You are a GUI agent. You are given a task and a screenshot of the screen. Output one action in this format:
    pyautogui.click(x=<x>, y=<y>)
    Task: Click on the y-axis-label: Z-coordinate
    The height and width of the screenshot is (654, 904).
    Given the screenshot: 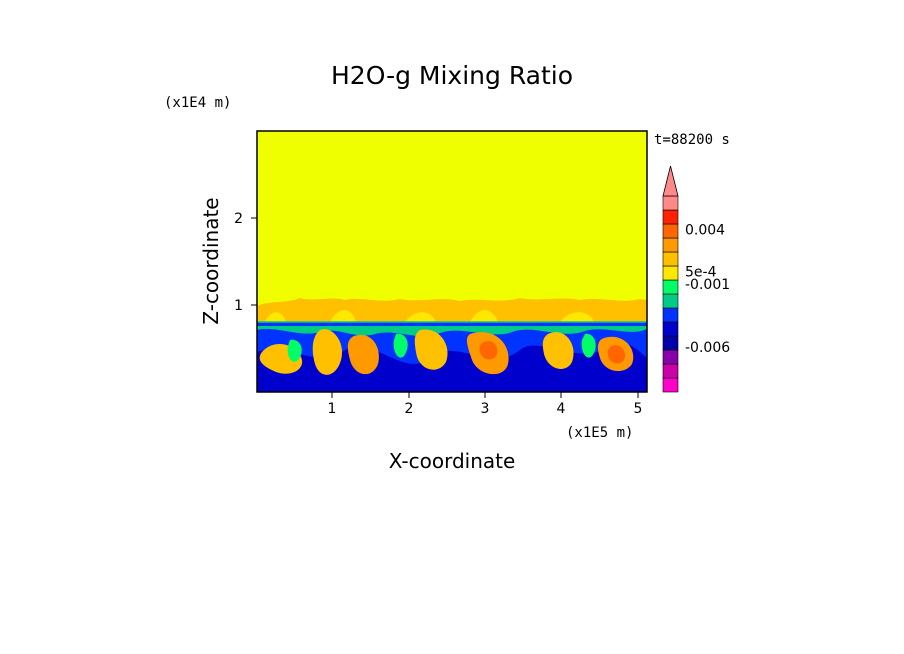 What is the action you would take?
    pyautogui.click(x=211, y=260)
    